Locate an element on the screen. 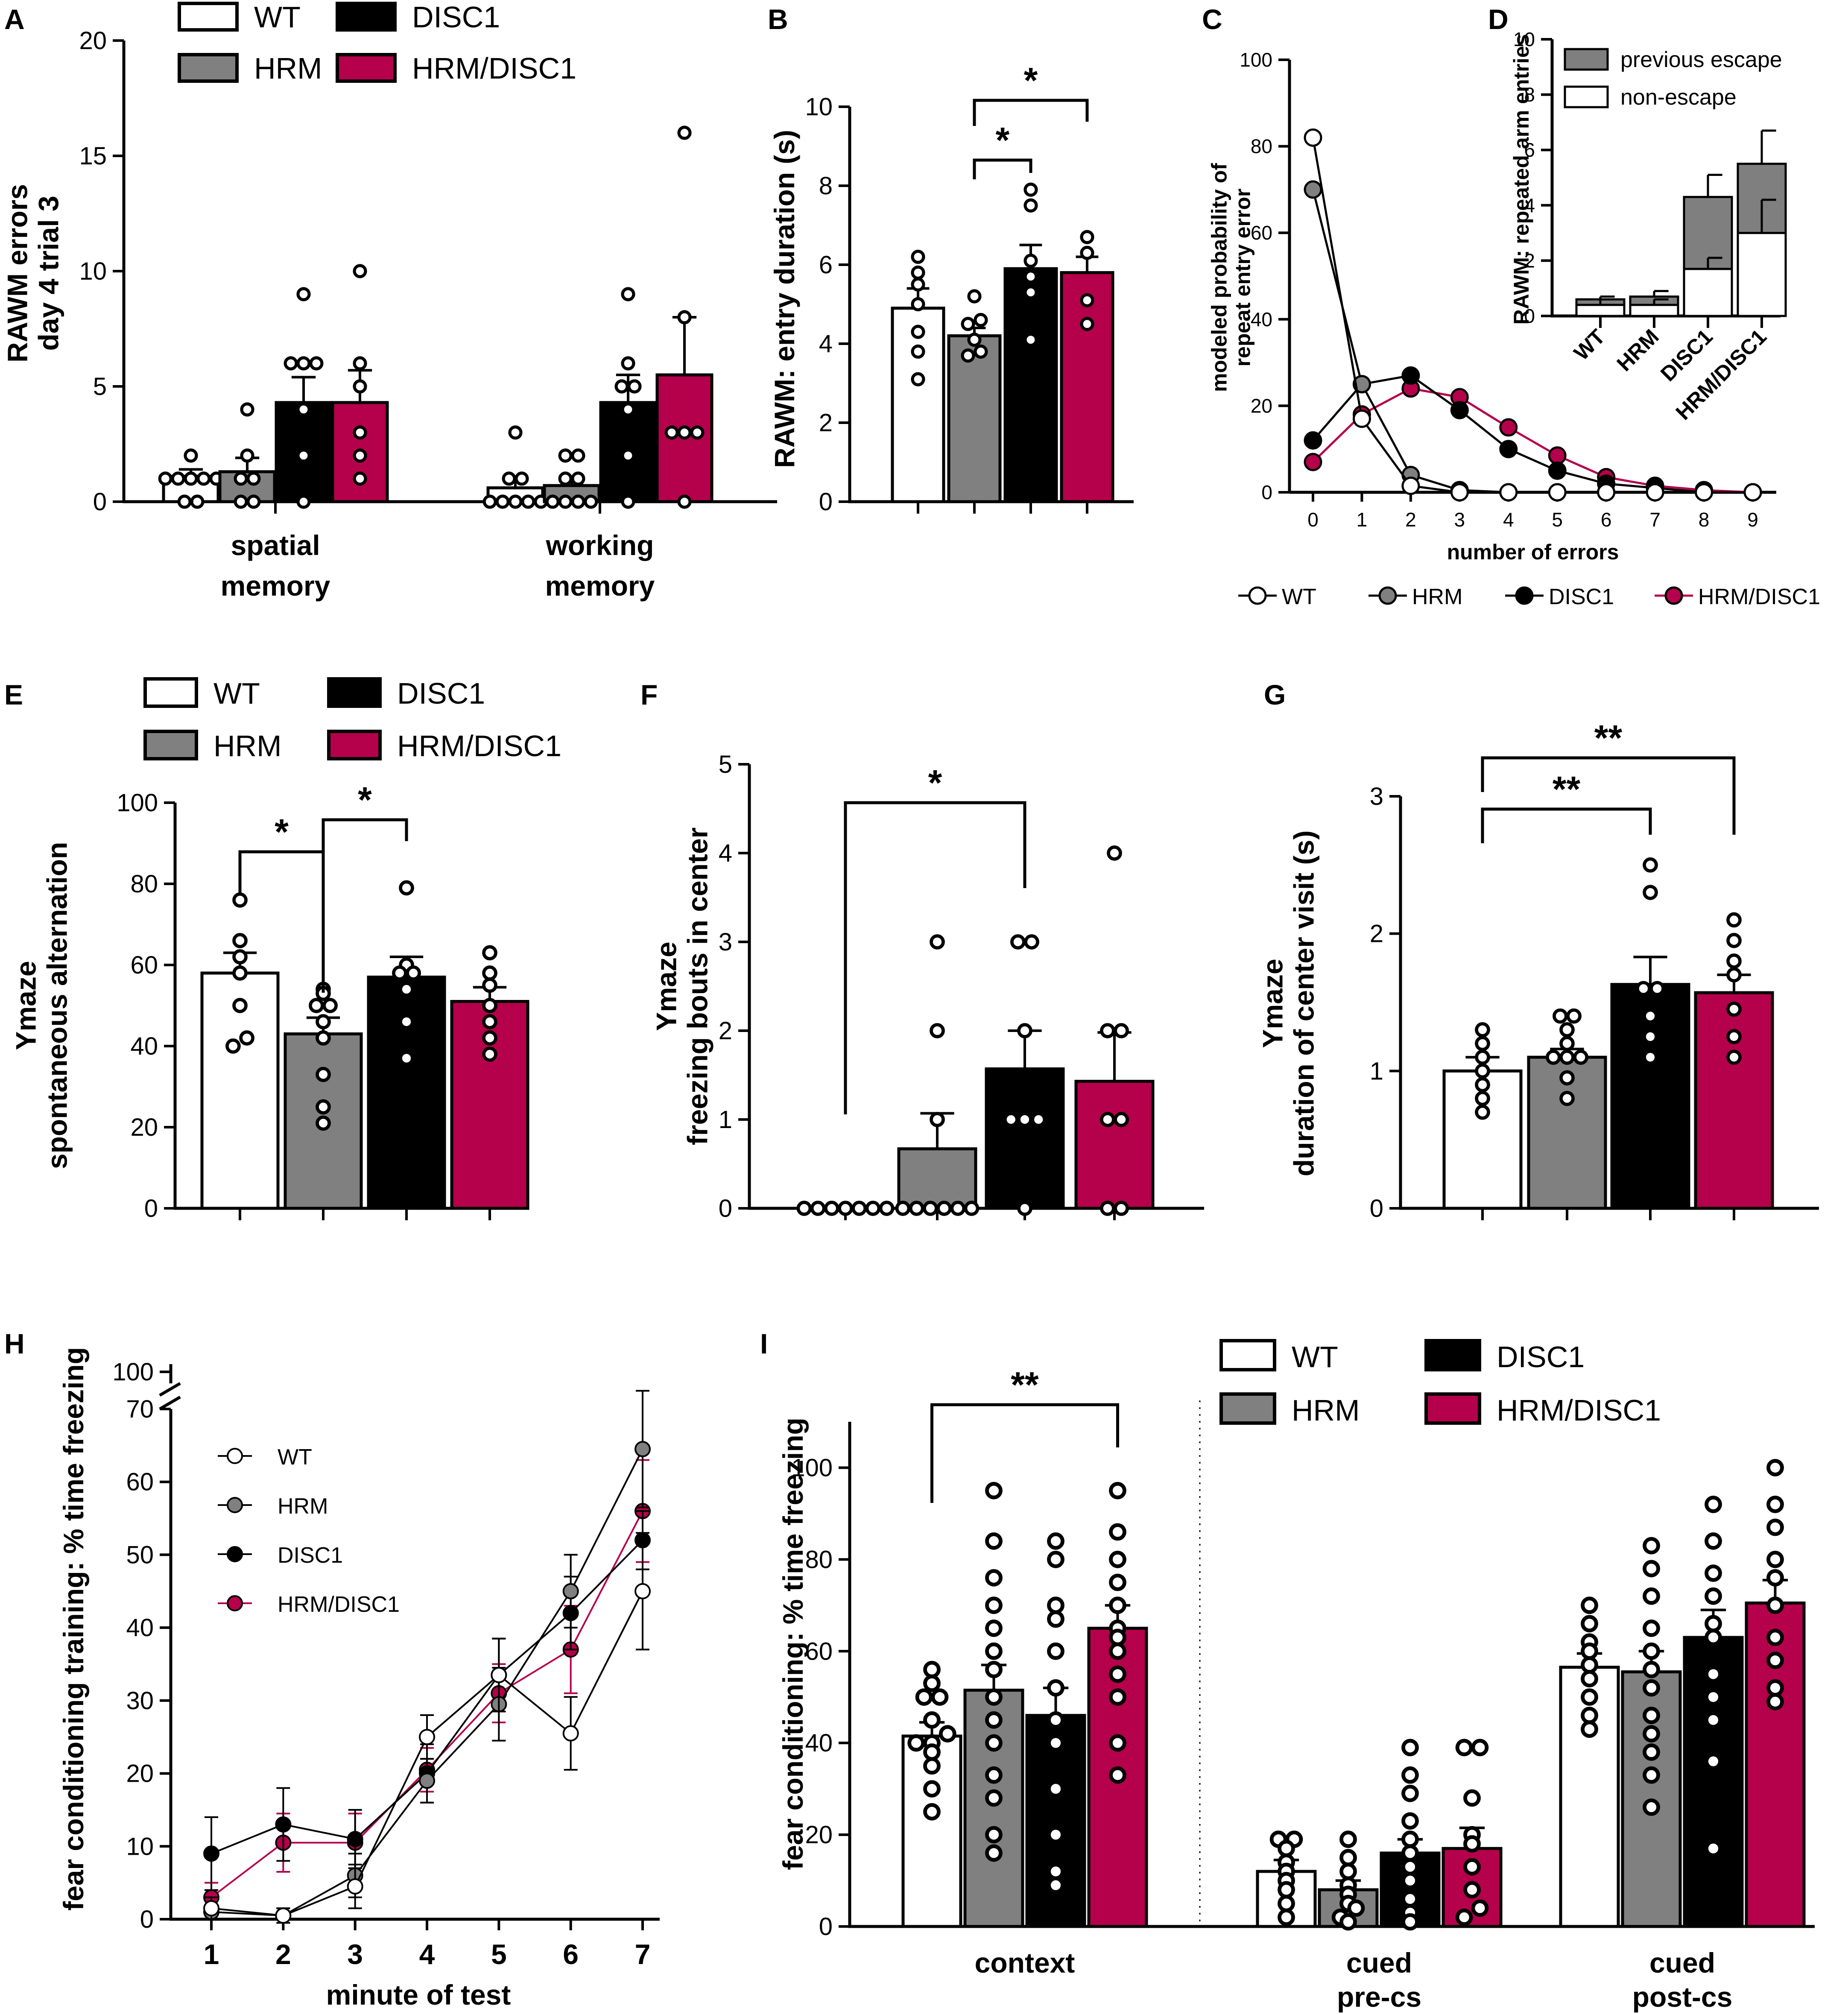 The image size is (1848, 2014). legend-swatch-hrm-disc1 is located at coordinates (366, 68).